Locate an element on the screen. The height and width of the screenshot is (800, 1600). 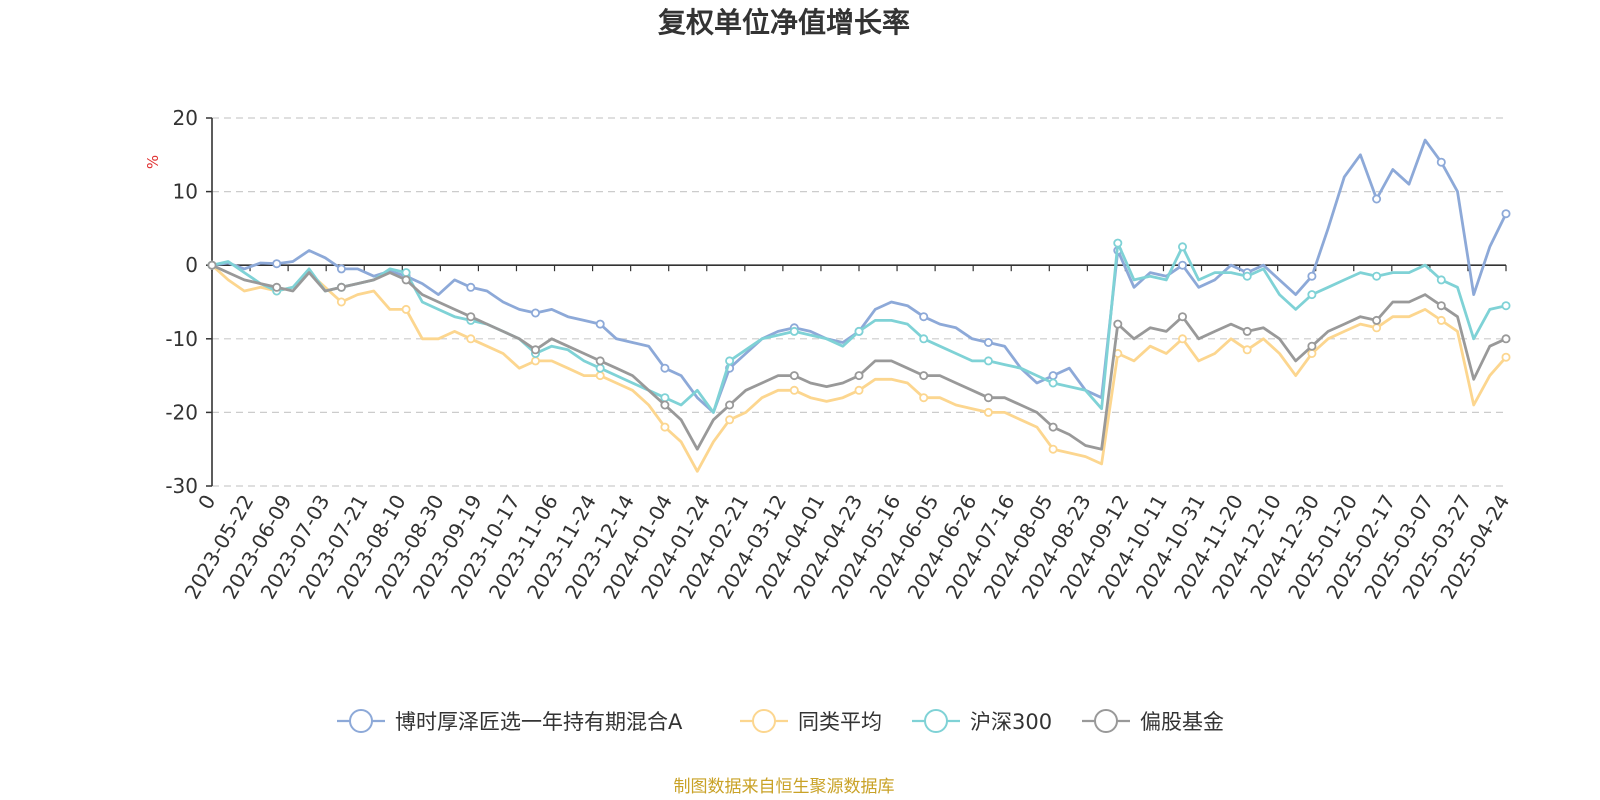
y-tick-label: -20 is located at coordinates (181, 412).